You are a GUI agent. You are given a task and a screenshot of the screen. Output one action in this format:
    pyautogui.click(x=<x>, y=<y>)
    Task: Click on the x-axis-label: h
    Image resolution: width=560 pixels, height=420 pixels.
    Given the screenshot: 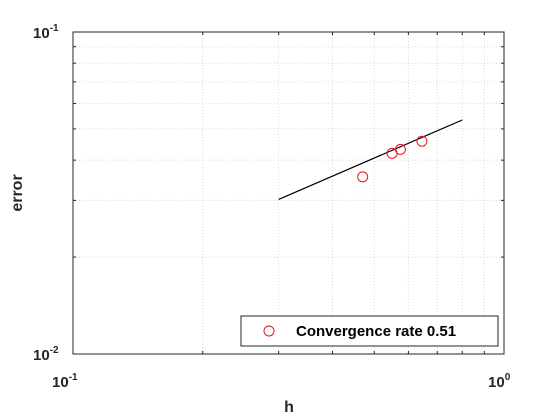 What is the action you would take?
    pyautogui.click(x=289, y=407)
    